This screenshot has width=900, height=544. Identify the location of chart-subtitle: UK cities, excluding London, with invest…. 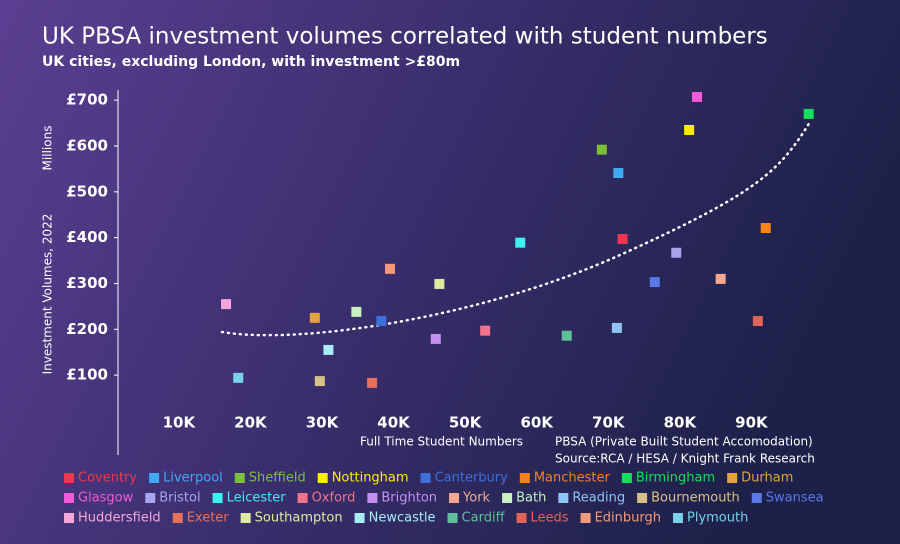
(251, 62).